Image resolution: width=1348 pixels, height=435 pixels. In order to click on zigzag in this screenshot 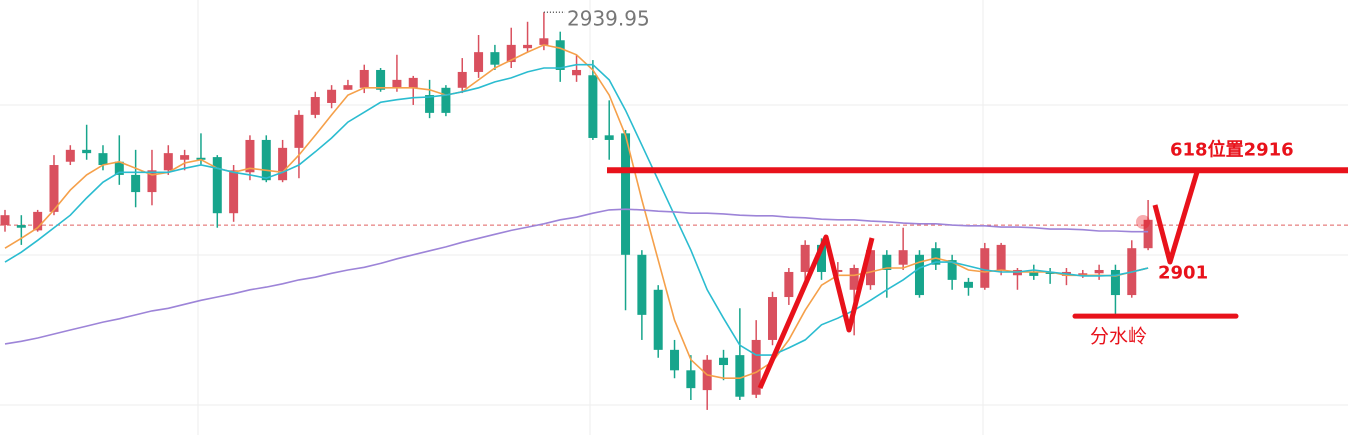, I will do `click(816, 312)`.